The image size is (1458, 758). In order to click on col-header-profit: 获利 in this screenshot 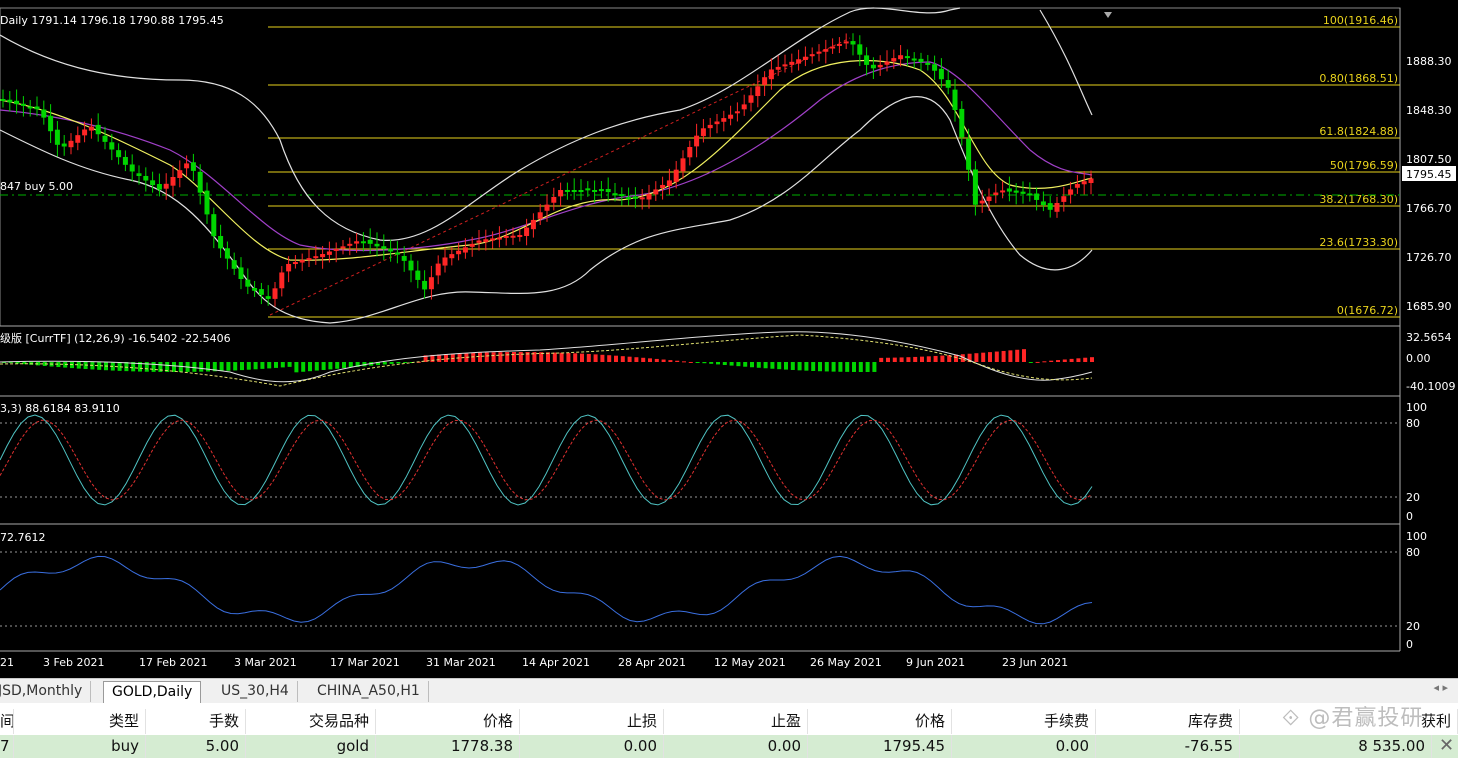, I will do `click(1349, 721)`.